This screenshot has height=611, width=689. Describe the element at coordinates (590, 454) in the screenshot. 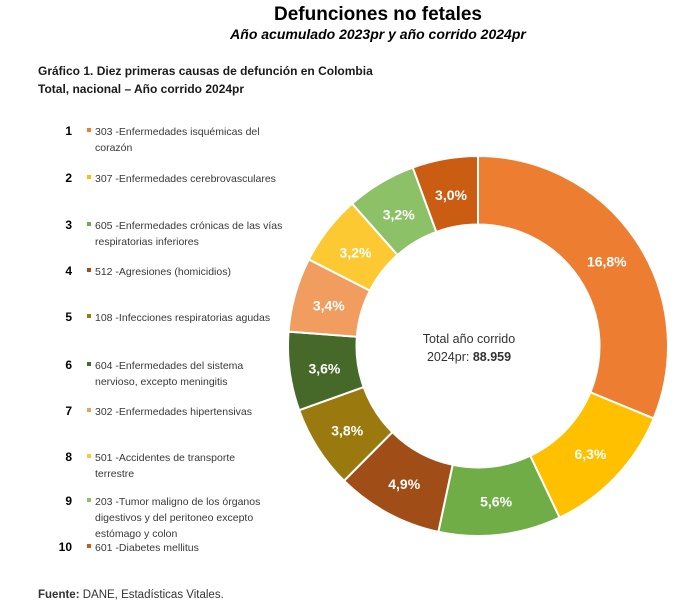

I see `svg-text: 6,3%` at that location.